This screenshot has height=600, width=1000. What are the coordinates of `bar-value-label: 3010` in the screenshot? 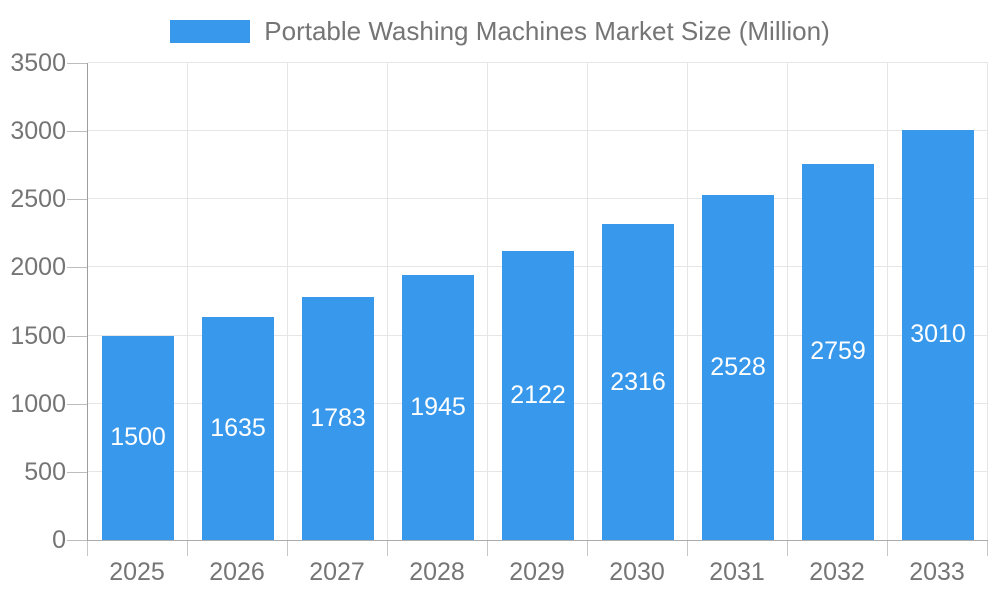 It's located at (938, 334).